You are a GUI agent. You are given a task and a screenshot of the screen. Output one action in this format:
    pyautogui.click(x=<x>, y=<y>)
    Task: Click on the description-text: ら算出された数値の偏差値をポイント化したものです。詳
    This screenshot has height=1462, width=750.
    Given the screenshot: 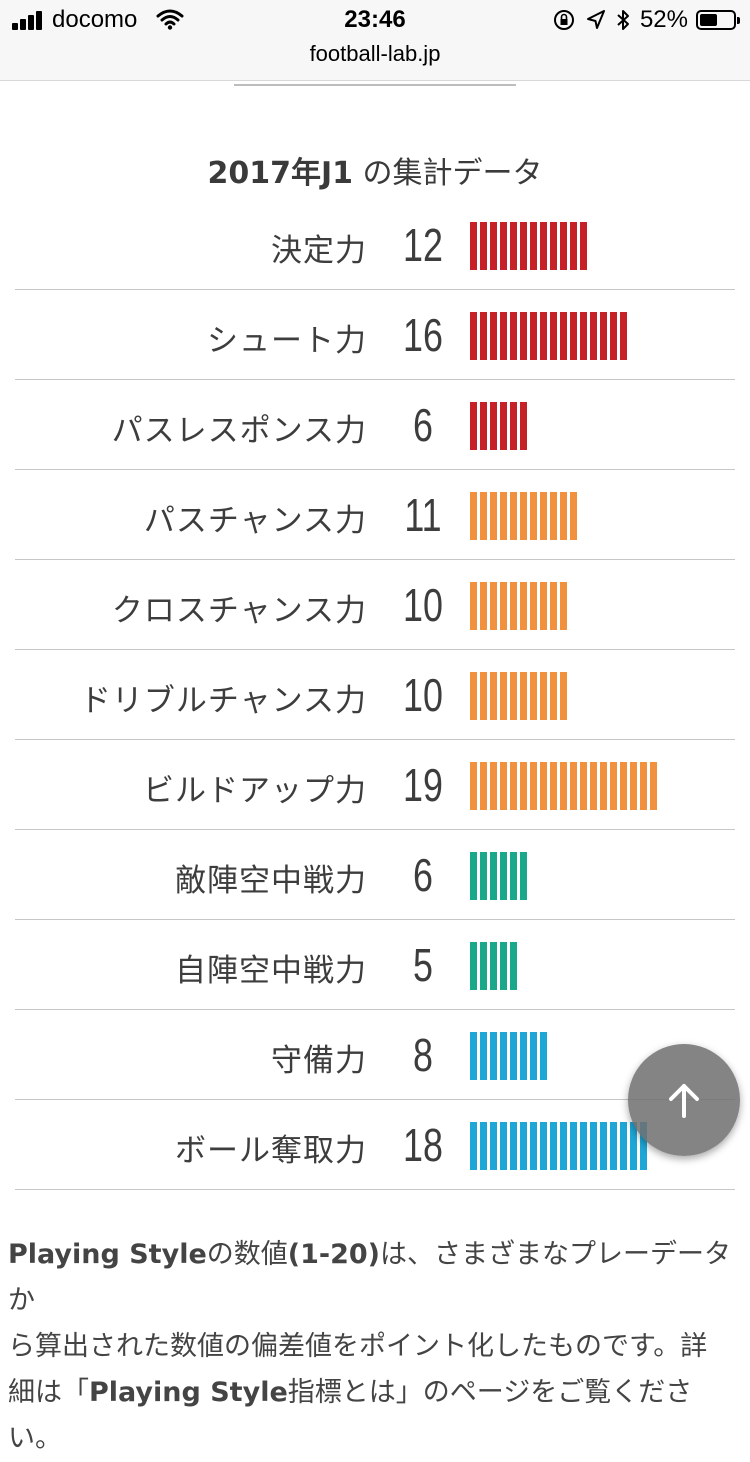 What is the action you would take?
    pyautogui.click(x=358, y=1346)
    